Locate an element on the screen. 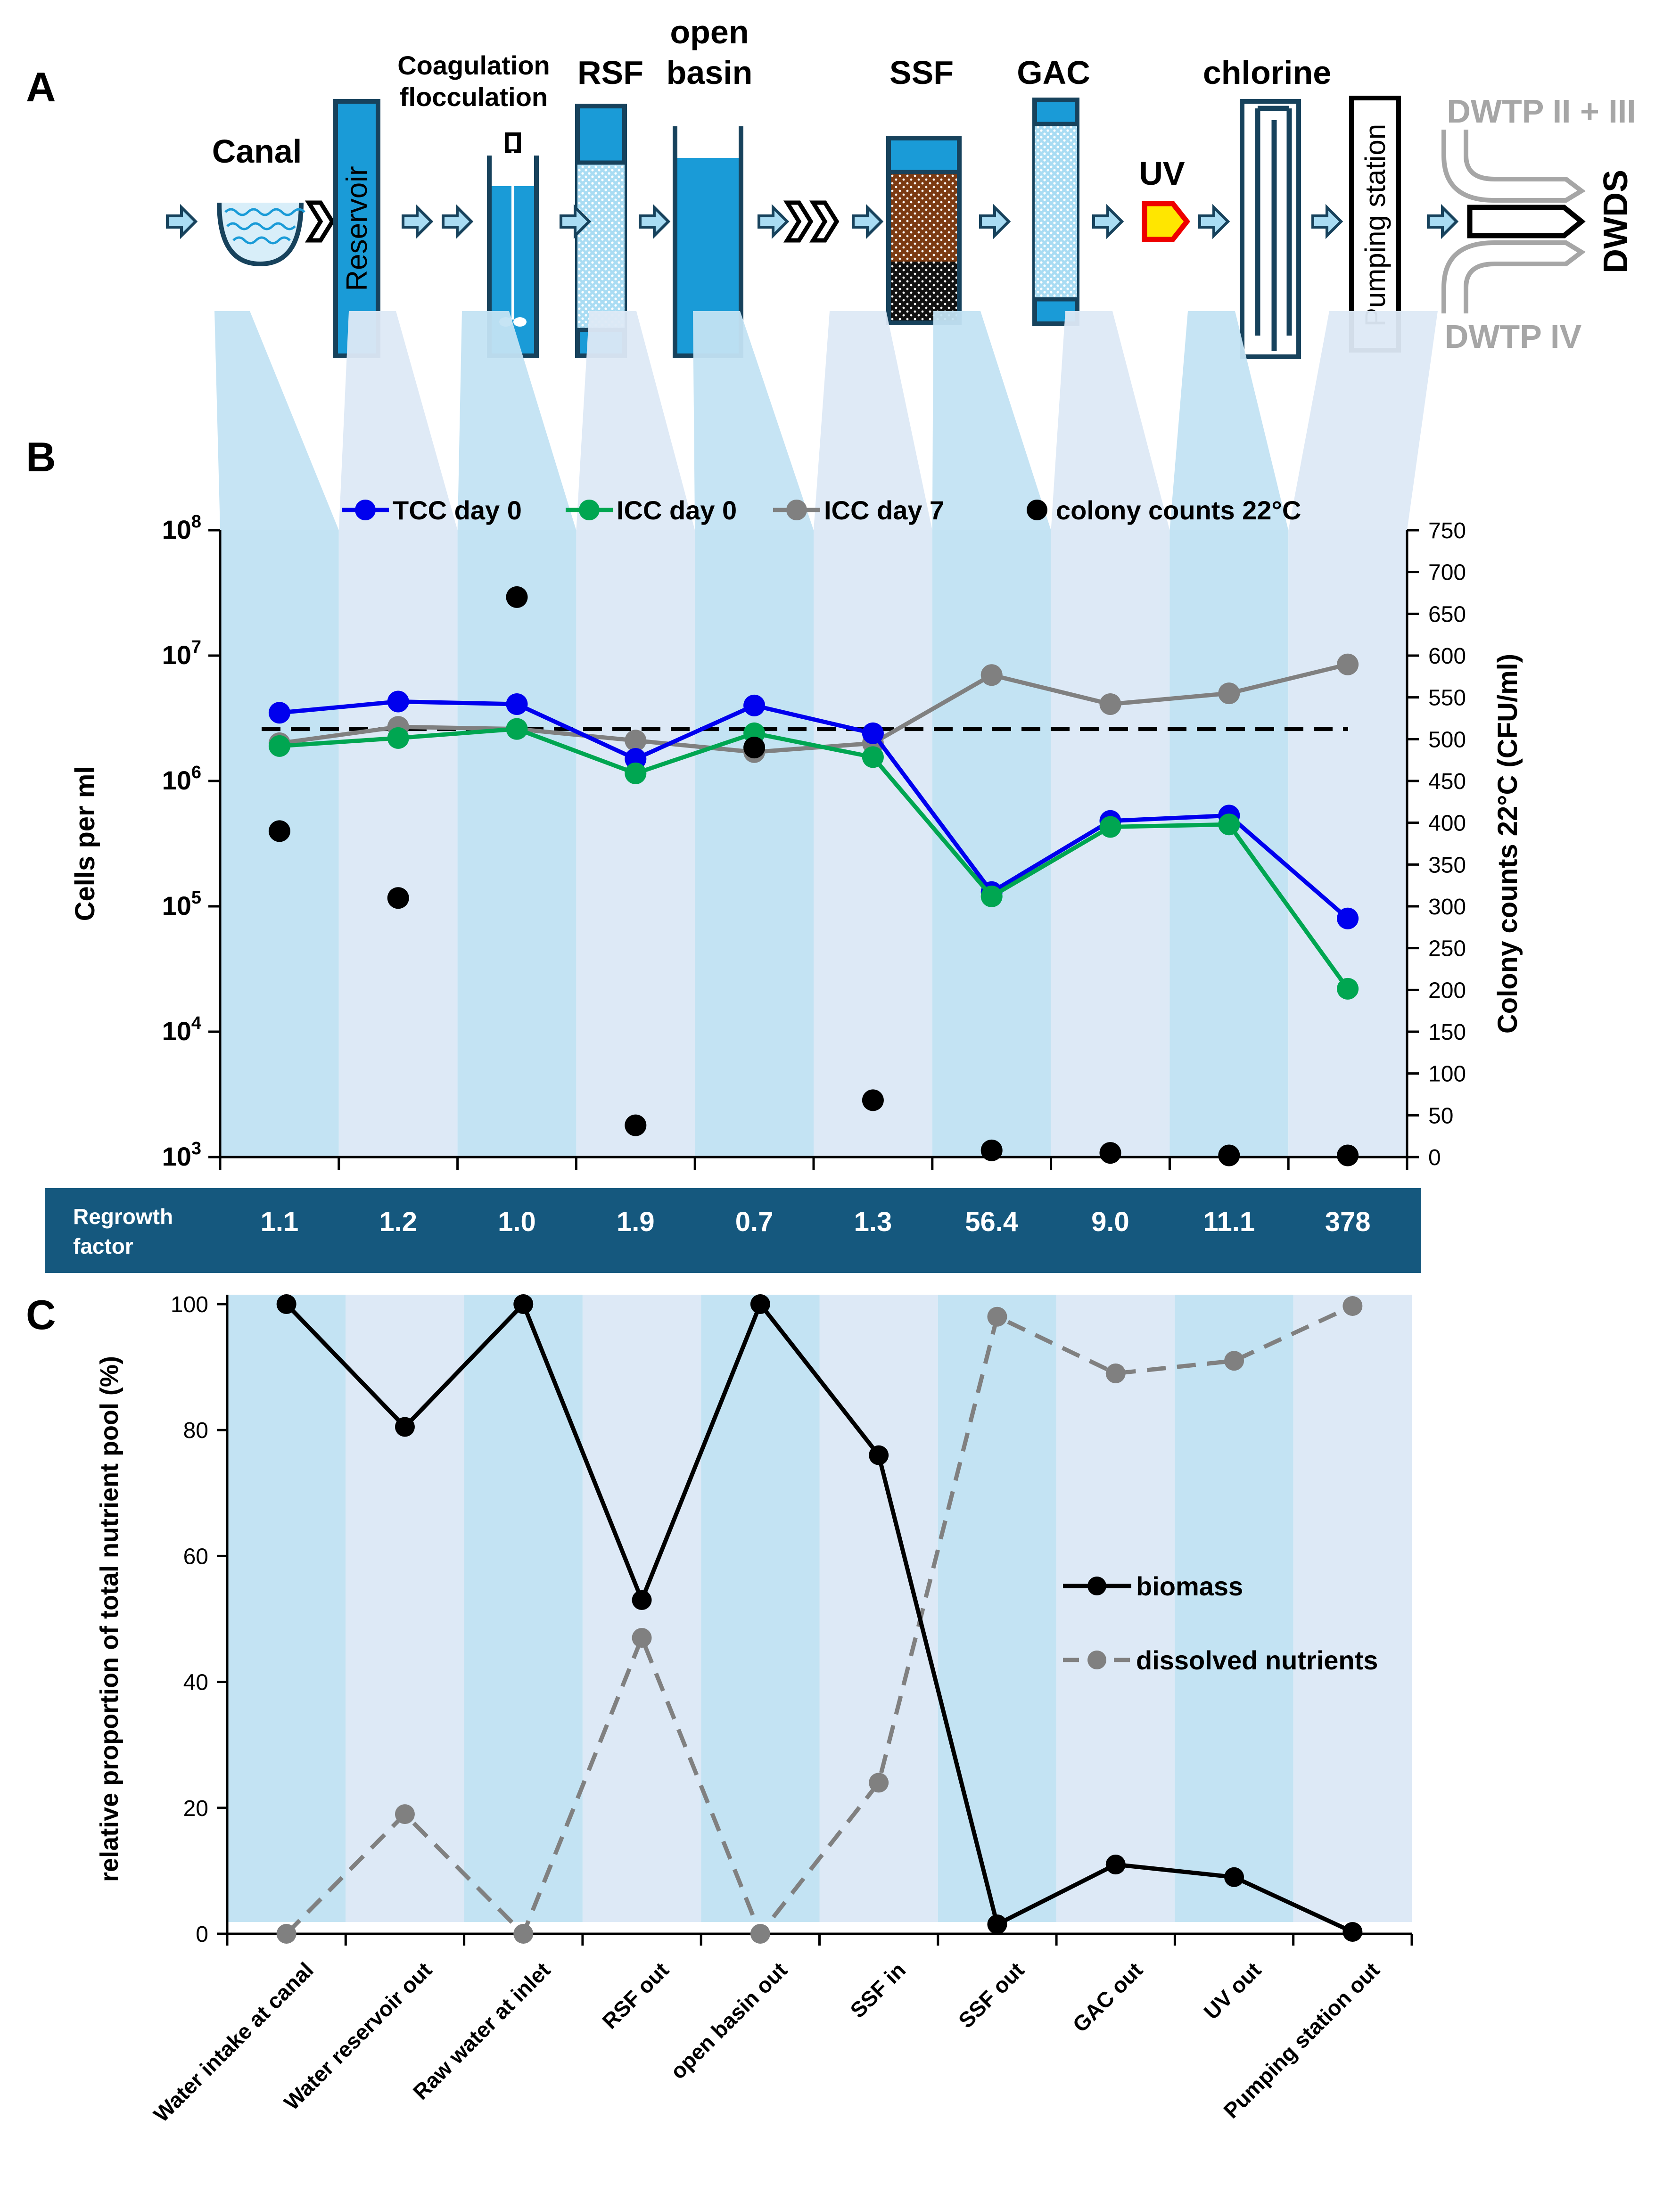  label-coagulation: Coagulation is located at coordinates (474, 65).